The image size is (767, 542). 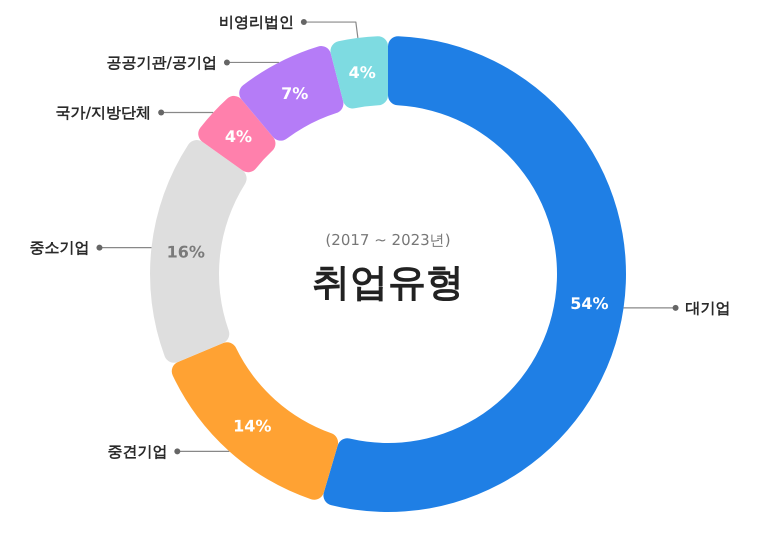 What do you see at coordinates (59, 247) in the screenshot?
I see `slice-label: 중소기업` at bounding box center [59, 247].